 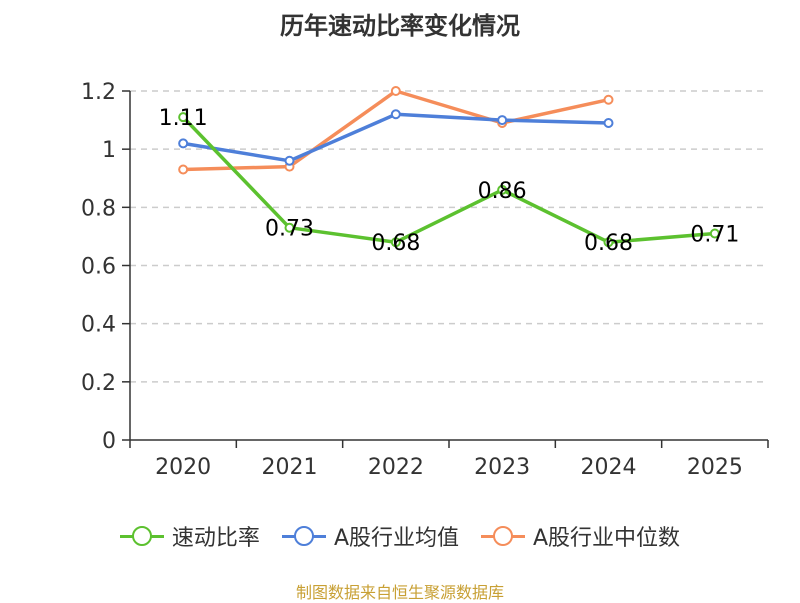 I want to click on data-label: 0.86, so click(x=502, y=191).